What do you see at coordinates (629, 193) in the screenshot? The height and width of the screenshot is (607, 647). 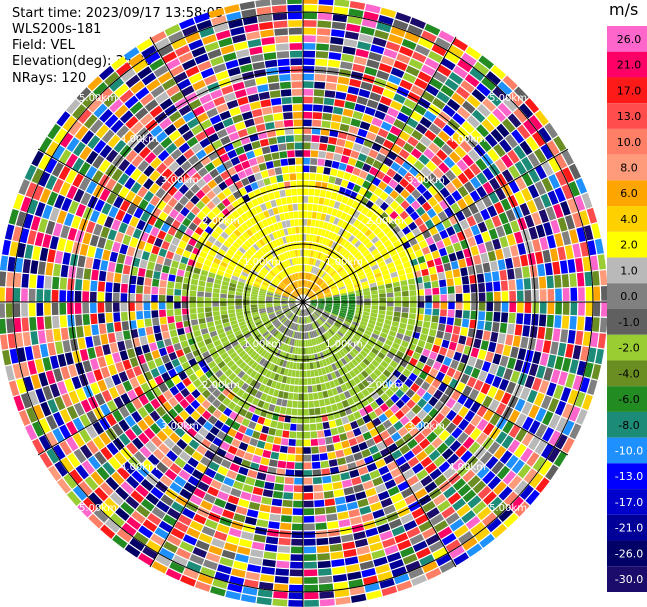 I see `colorbar-tick-label: 6.0` at bounding box center [629, 193].